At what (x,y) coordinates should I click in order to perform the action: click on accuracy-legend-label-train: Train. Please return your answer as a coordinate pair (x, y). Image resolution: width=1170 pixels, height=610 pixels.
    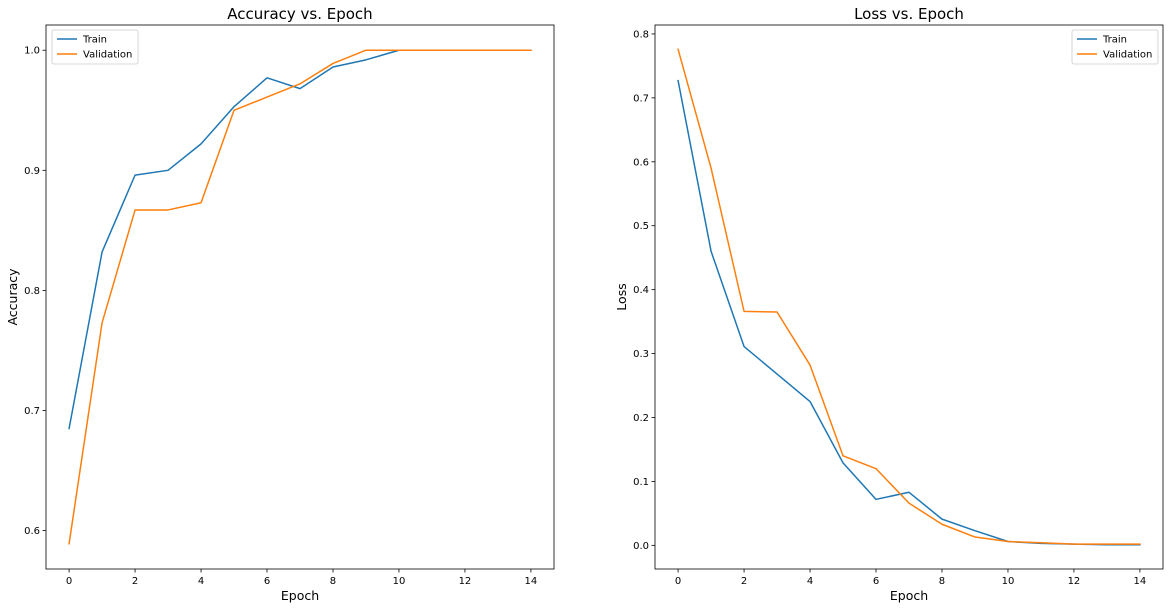
    Looking at the image, I should click on (94, 40).